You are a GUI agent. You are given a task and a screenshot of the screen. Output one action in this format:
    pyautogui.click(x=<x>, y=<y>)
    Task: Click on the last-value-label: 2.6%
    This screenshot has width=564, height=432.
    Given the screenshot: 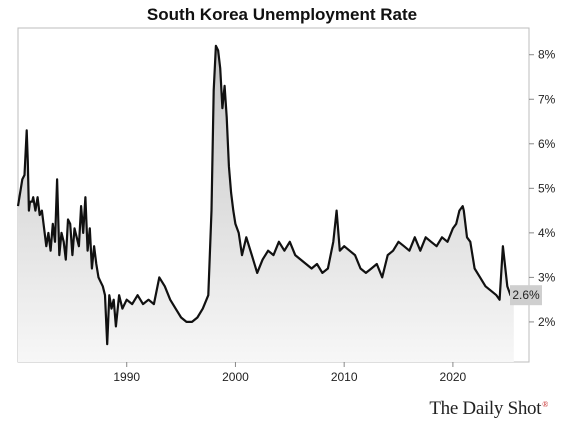 What is the action you would take?
    pyautogui.click(x=526, y=295)
    